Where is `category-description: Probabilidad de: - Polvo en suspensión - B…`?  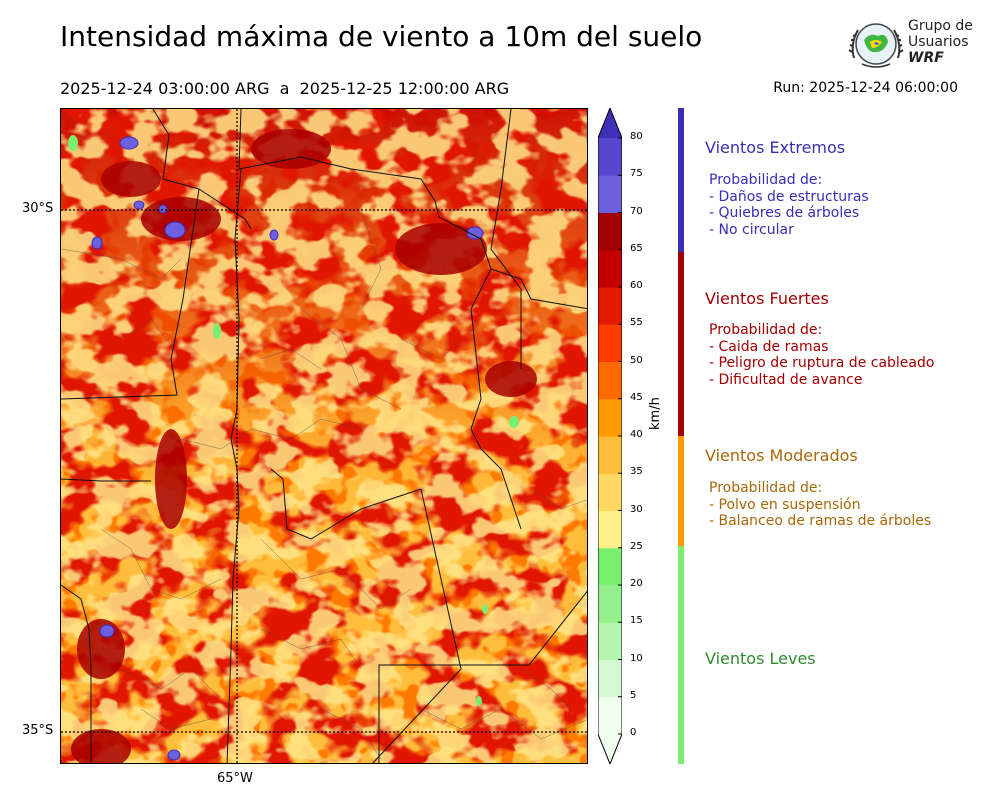
category-description: Probabilidad de: - Polvo en suspensión - B… is located at coordinates (820, 505).